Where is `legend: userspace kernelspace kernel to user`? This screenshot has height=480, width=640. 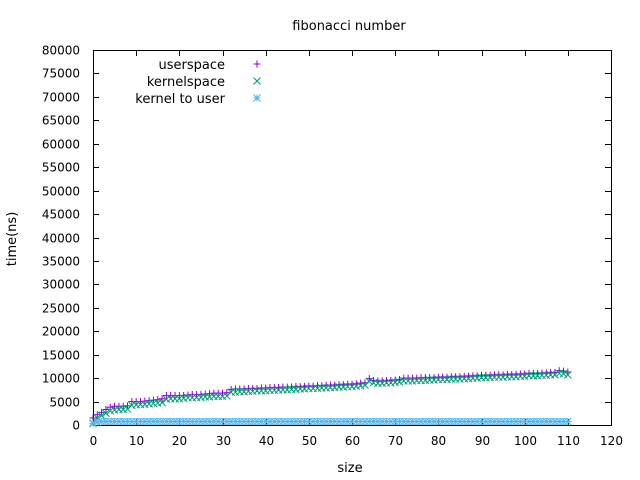
legend: userspace kernelspace kernel to user is located at coordinates (198, 82).